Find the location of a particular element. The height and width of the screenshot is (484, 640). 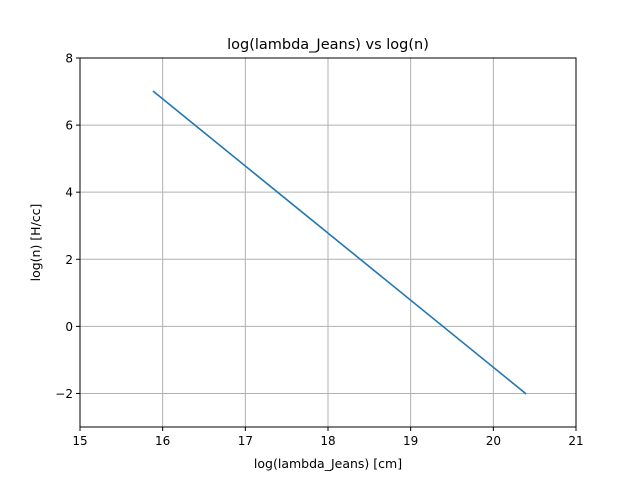

x-tick-label: 16 is located at coordinates (162, 441).